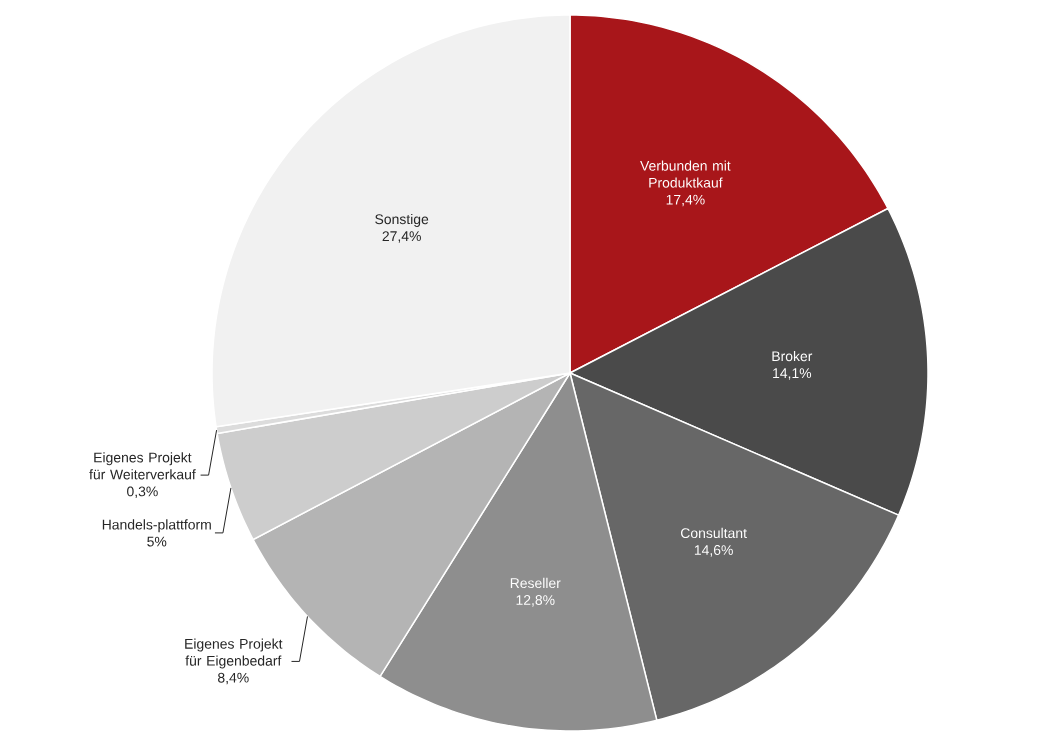 This screenshot has width=1047, height=733. Describe the element at coordinates (535, 583) in the screenshot. I see `slice-label: Reseller` at that location.